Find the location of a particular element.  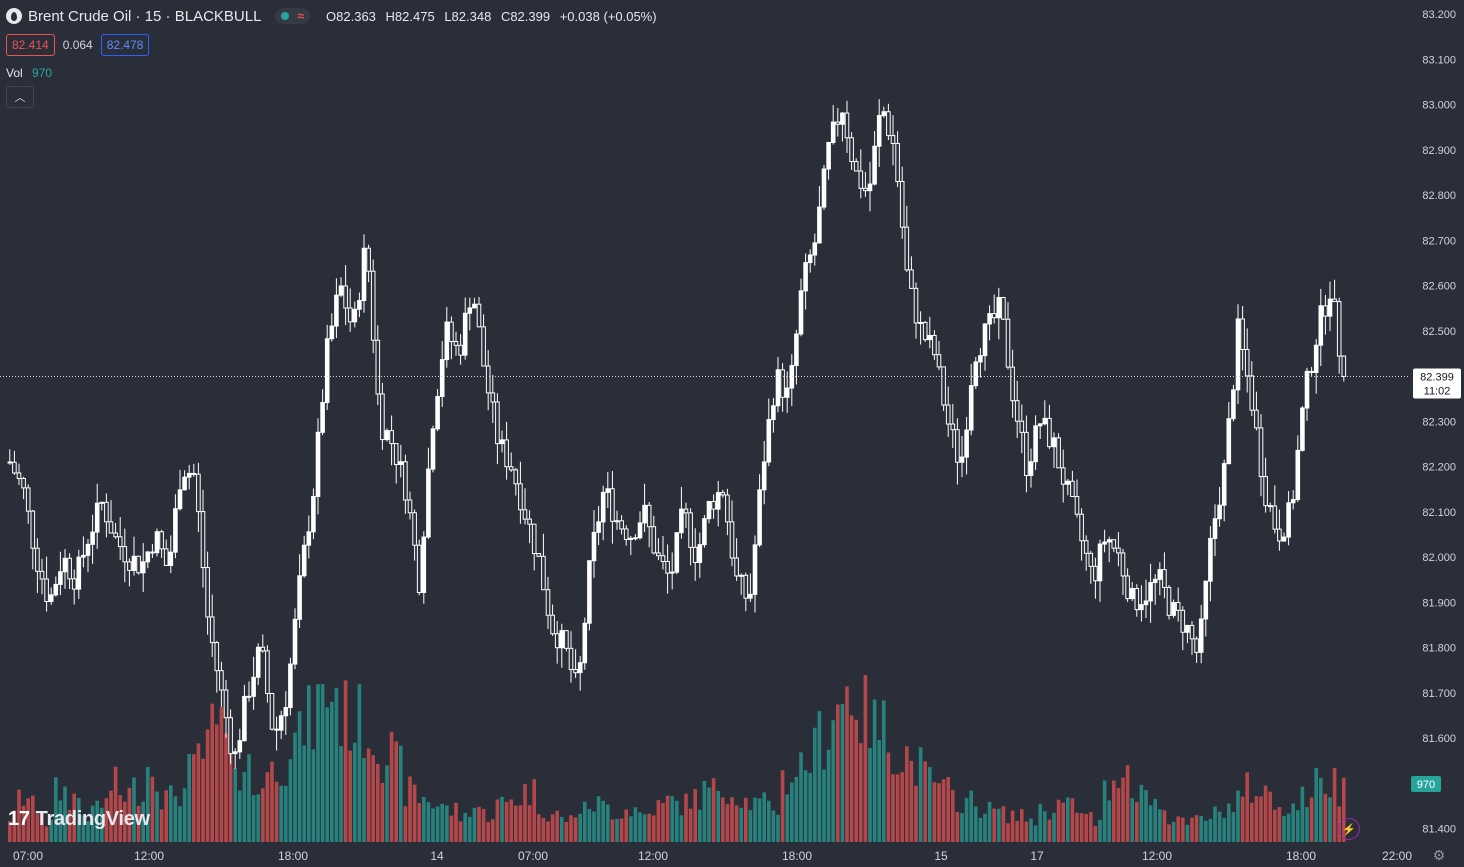

gear-icon: ⚙ is located at coordinates (1439, 854).